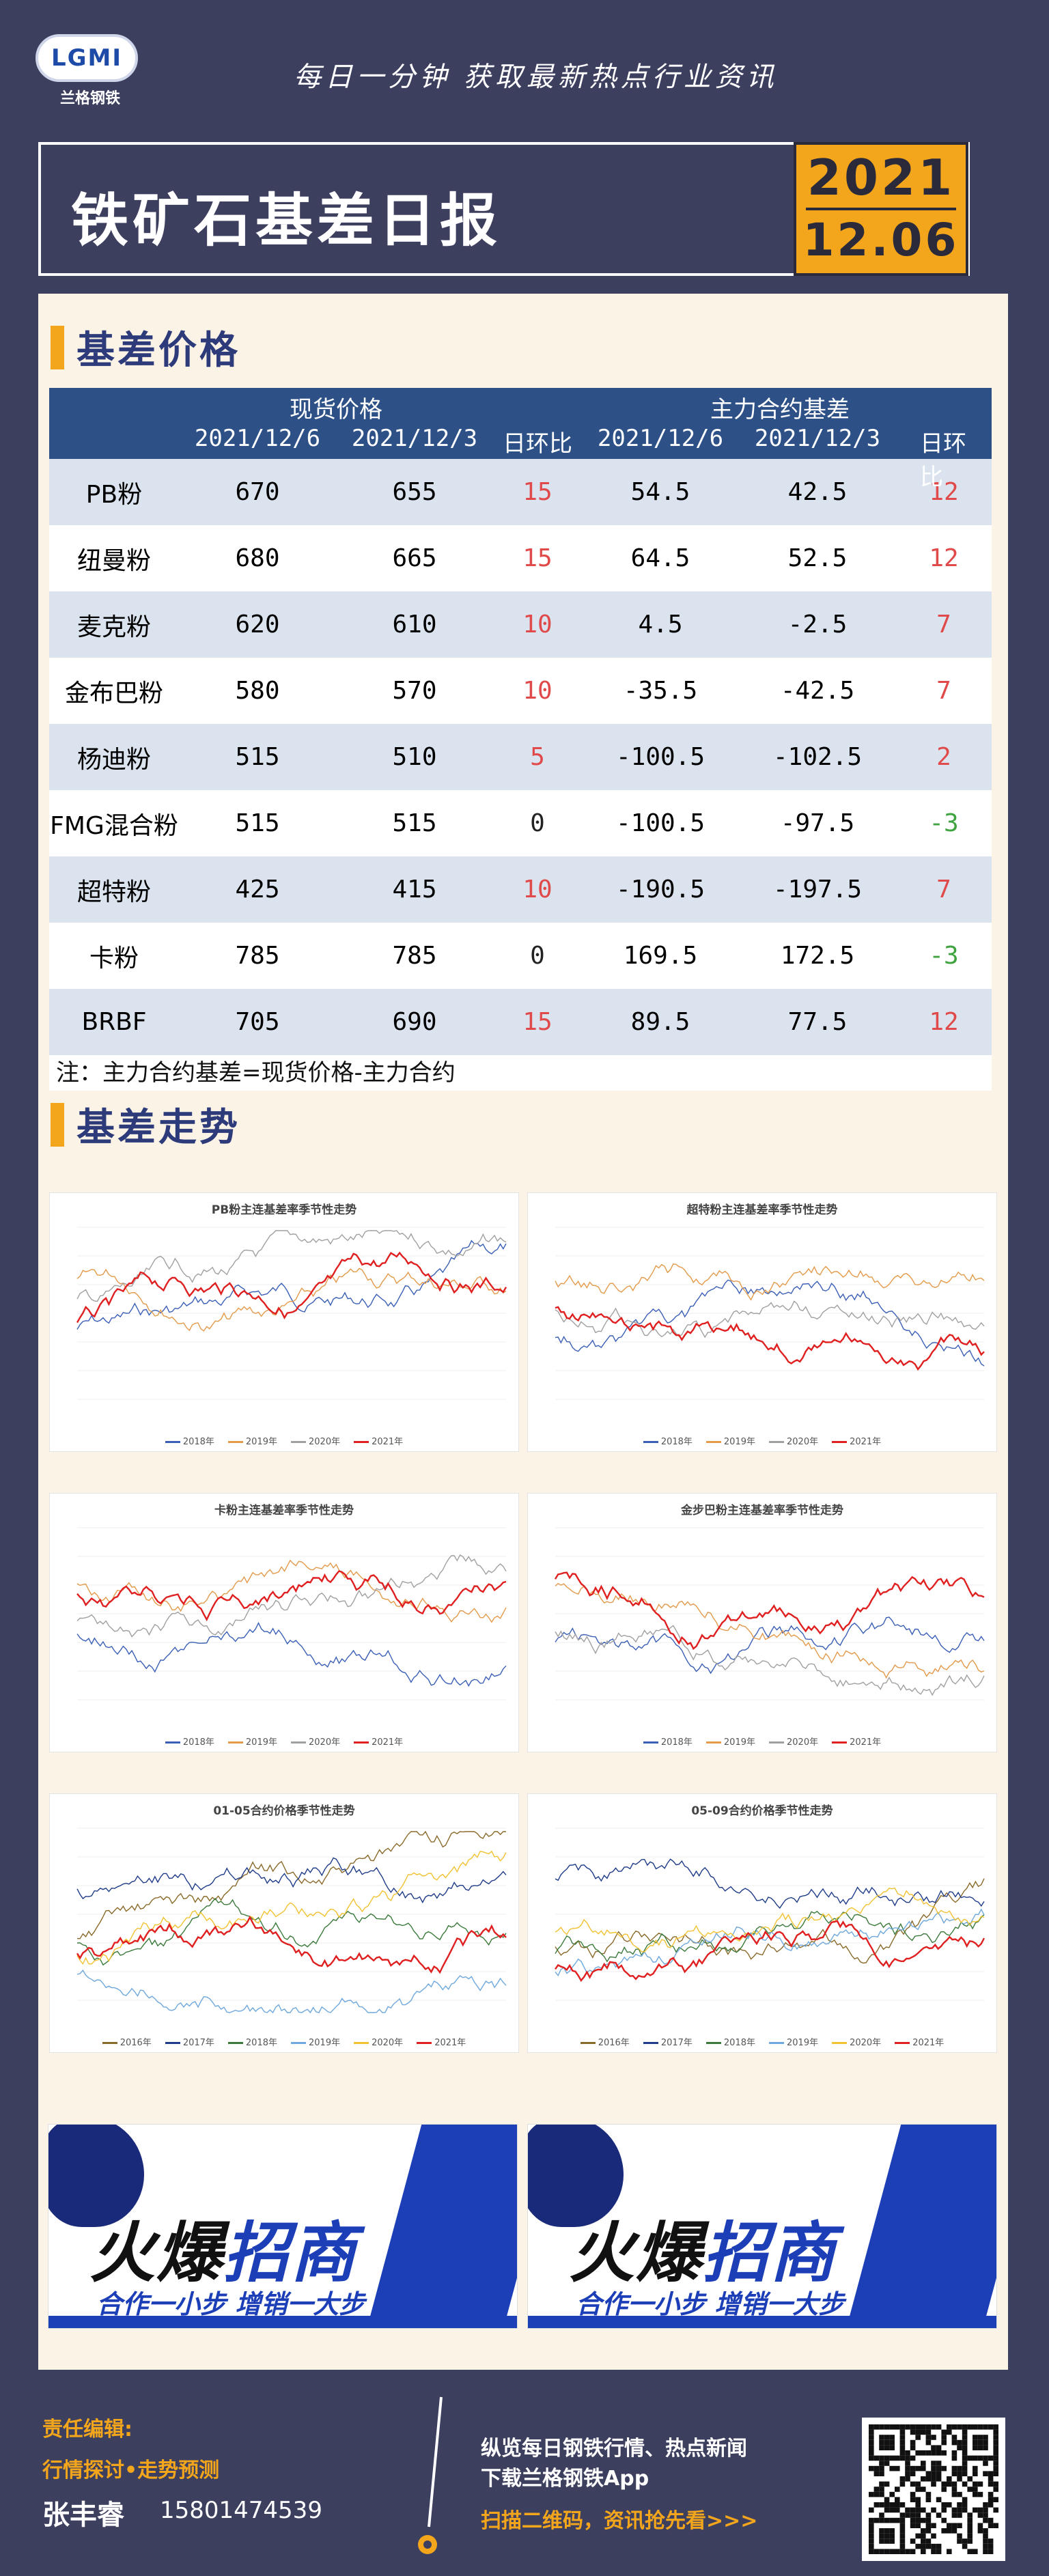 Image resolution: width=1049 pixels, height=2576 pixels. What do you see at coordinates (818, 691) in the screenshot?
I see `cell-basis-previous: -42.5` at bounding box center [818, 691].